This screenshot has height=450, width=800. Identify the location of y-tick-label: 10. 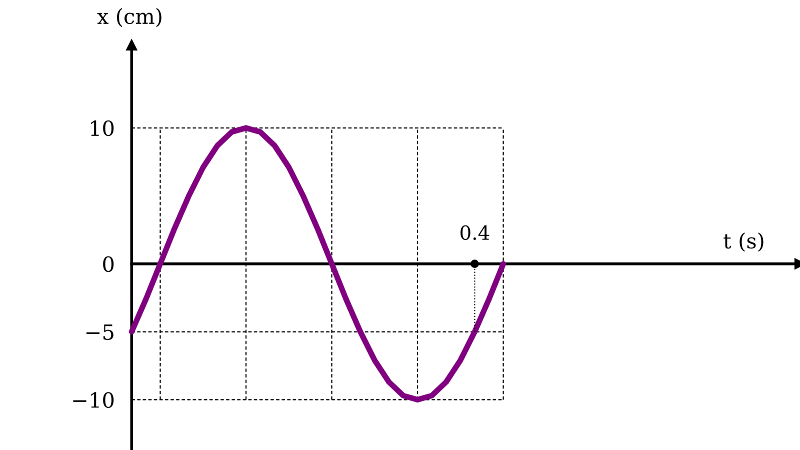
(102, 128).